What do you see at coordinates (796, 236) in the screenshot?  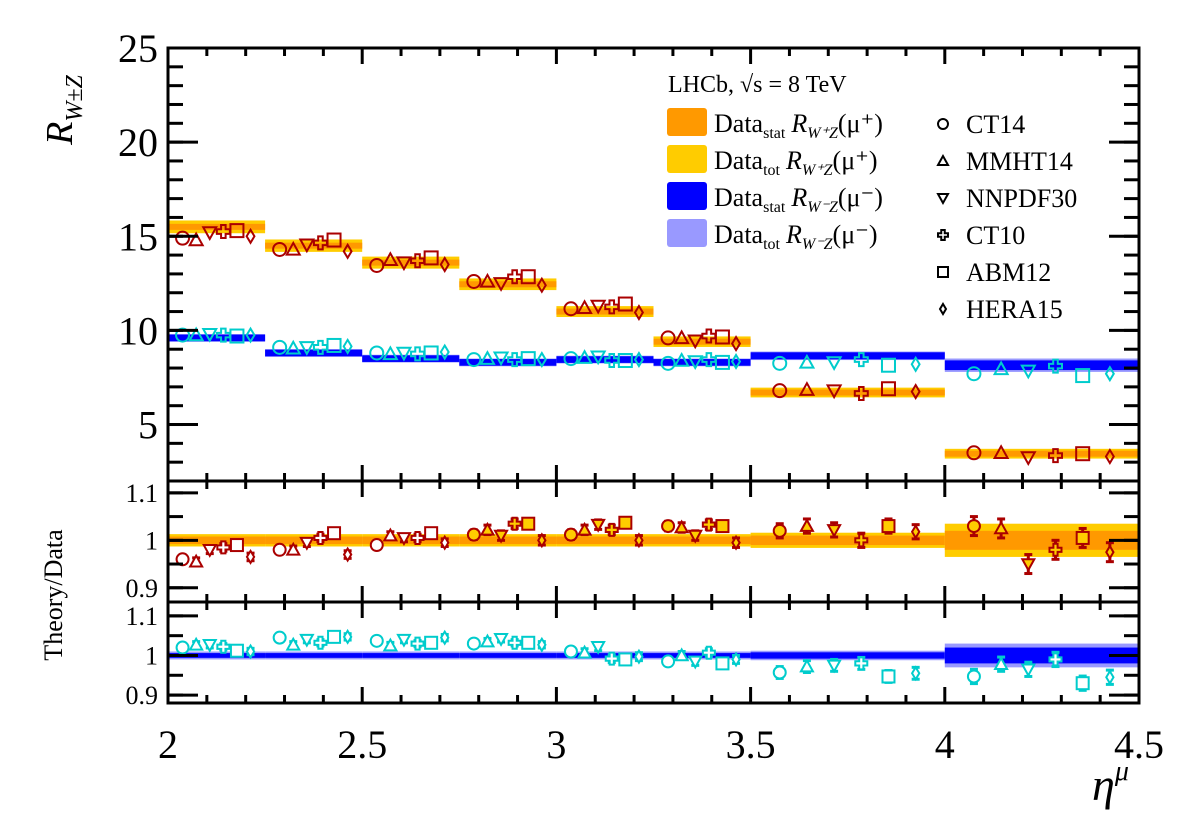 I see `legend-label: Datatot RW⁻Z(μ⁻)` at bounding box center [796, 236].